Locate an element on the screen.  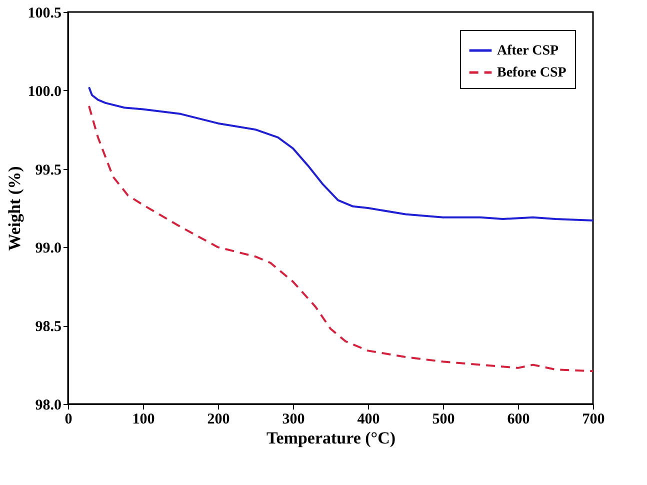
x-tick-label: 600 is located at coordinates (518, 420).